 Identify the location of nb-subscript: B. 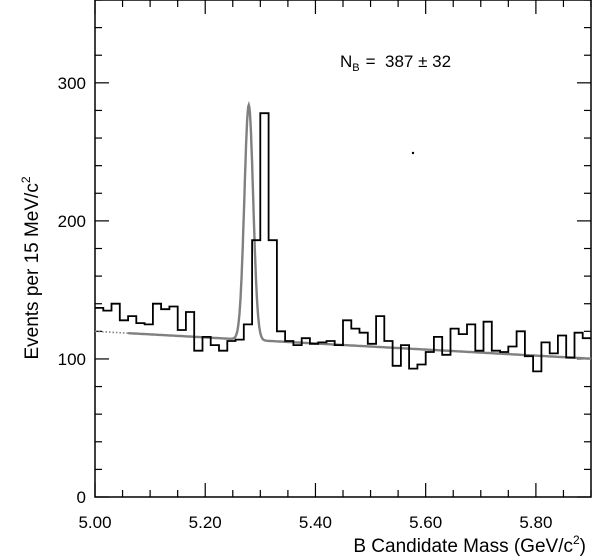
(355, 68).